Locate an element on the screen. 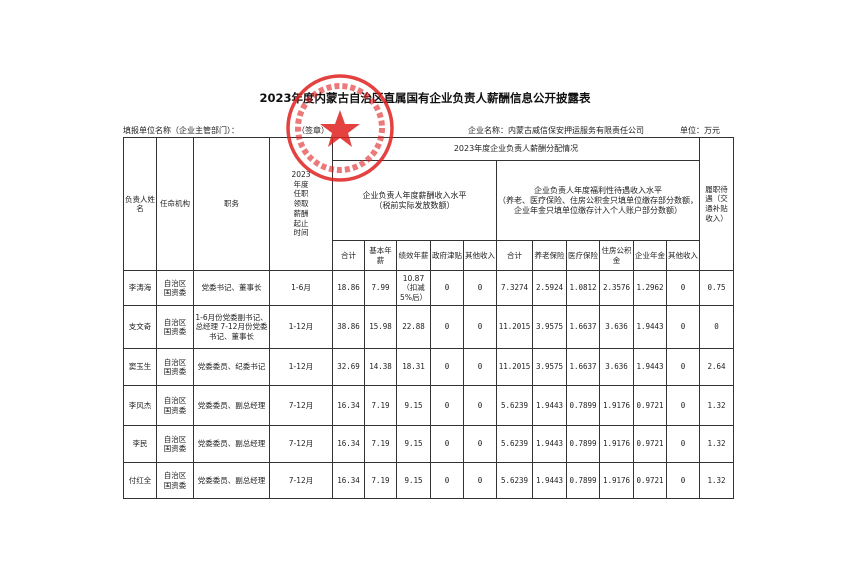 This screenshot has width=850, height=567. cell-period: 1-6月 is located at coordinates (301, 288).